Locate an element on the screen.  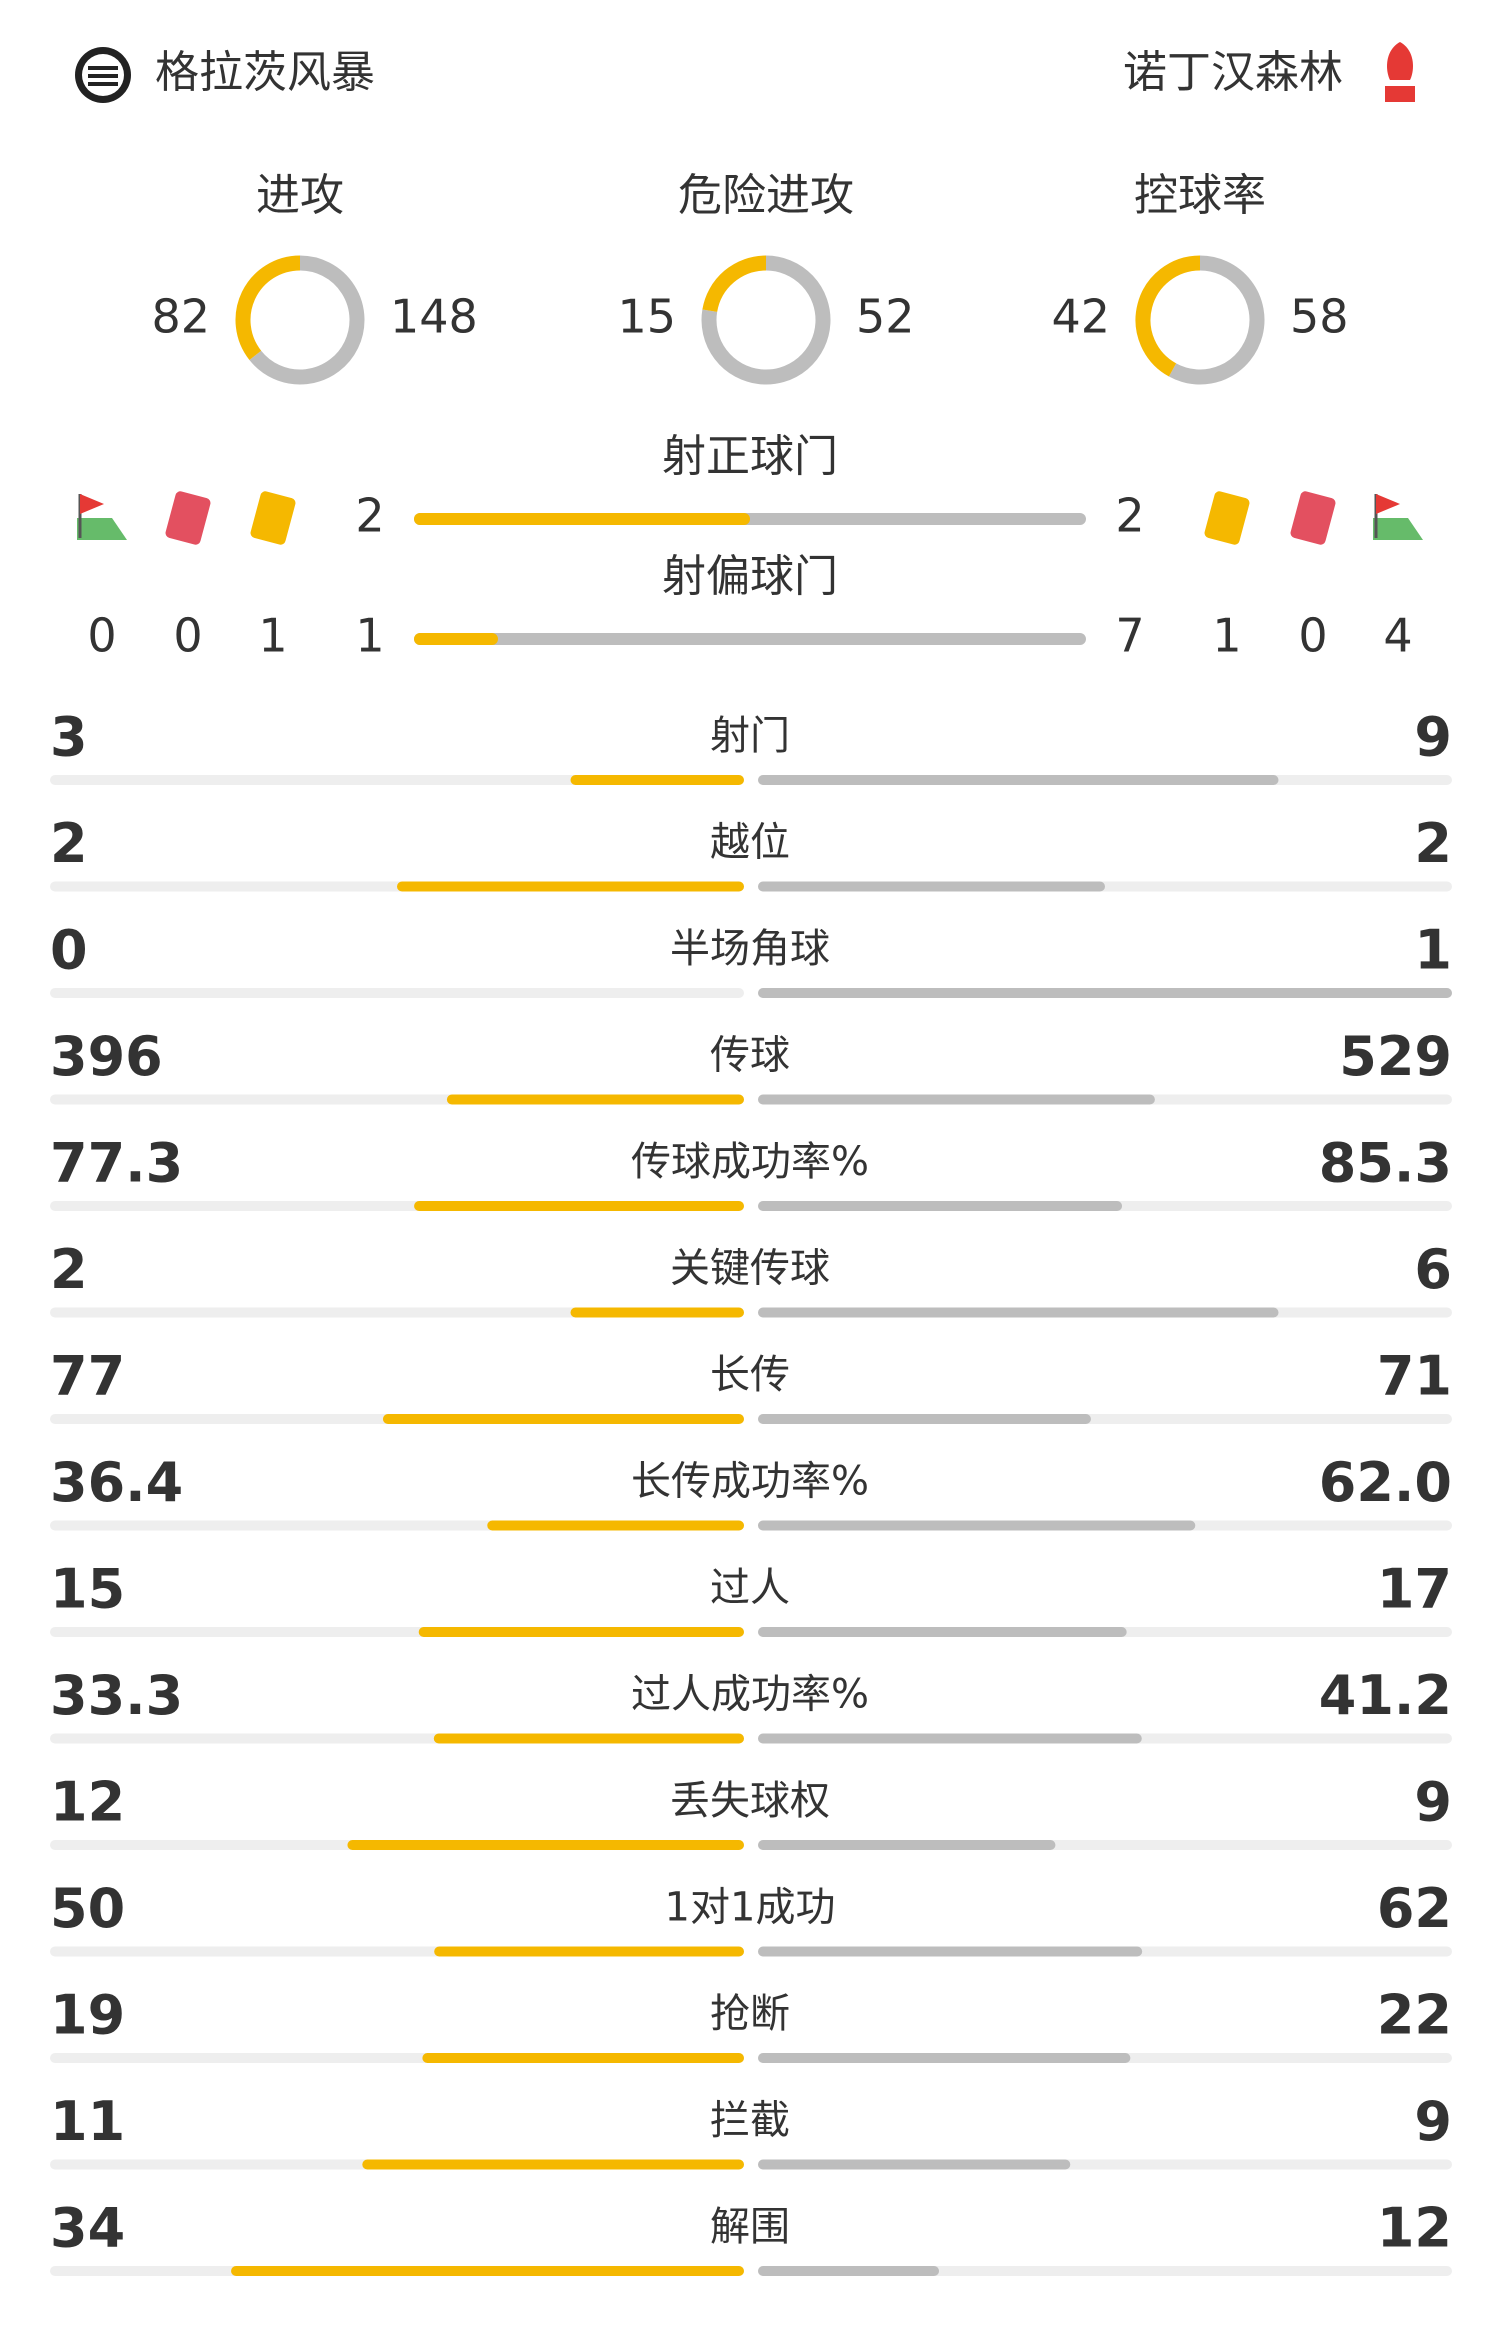
ring-home-value: 82 is located at coordinates (180, 317).